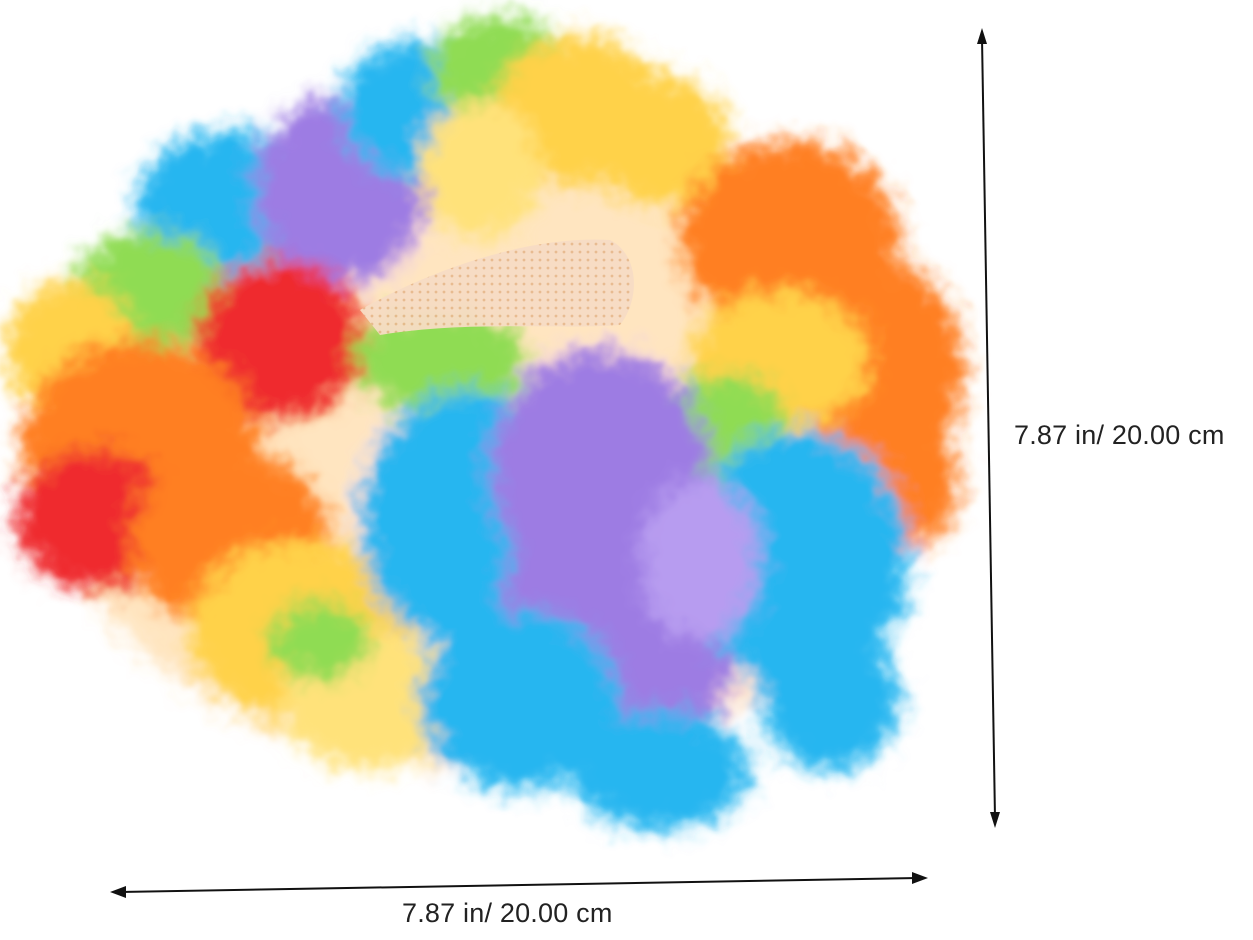 This screenshot has height=940, width=1253. I want to click on height-dimension-arrow, so click(988, 428).